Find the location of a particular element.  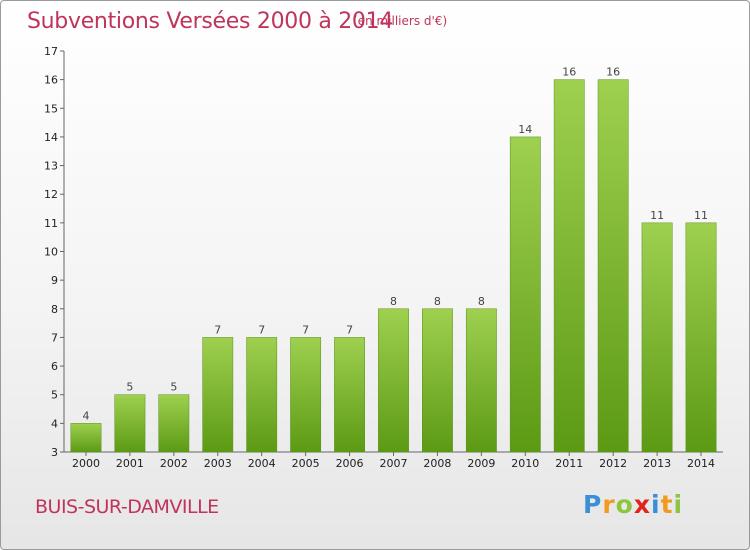

x-tick-label: 2003 is located at coordinates (218, 463).